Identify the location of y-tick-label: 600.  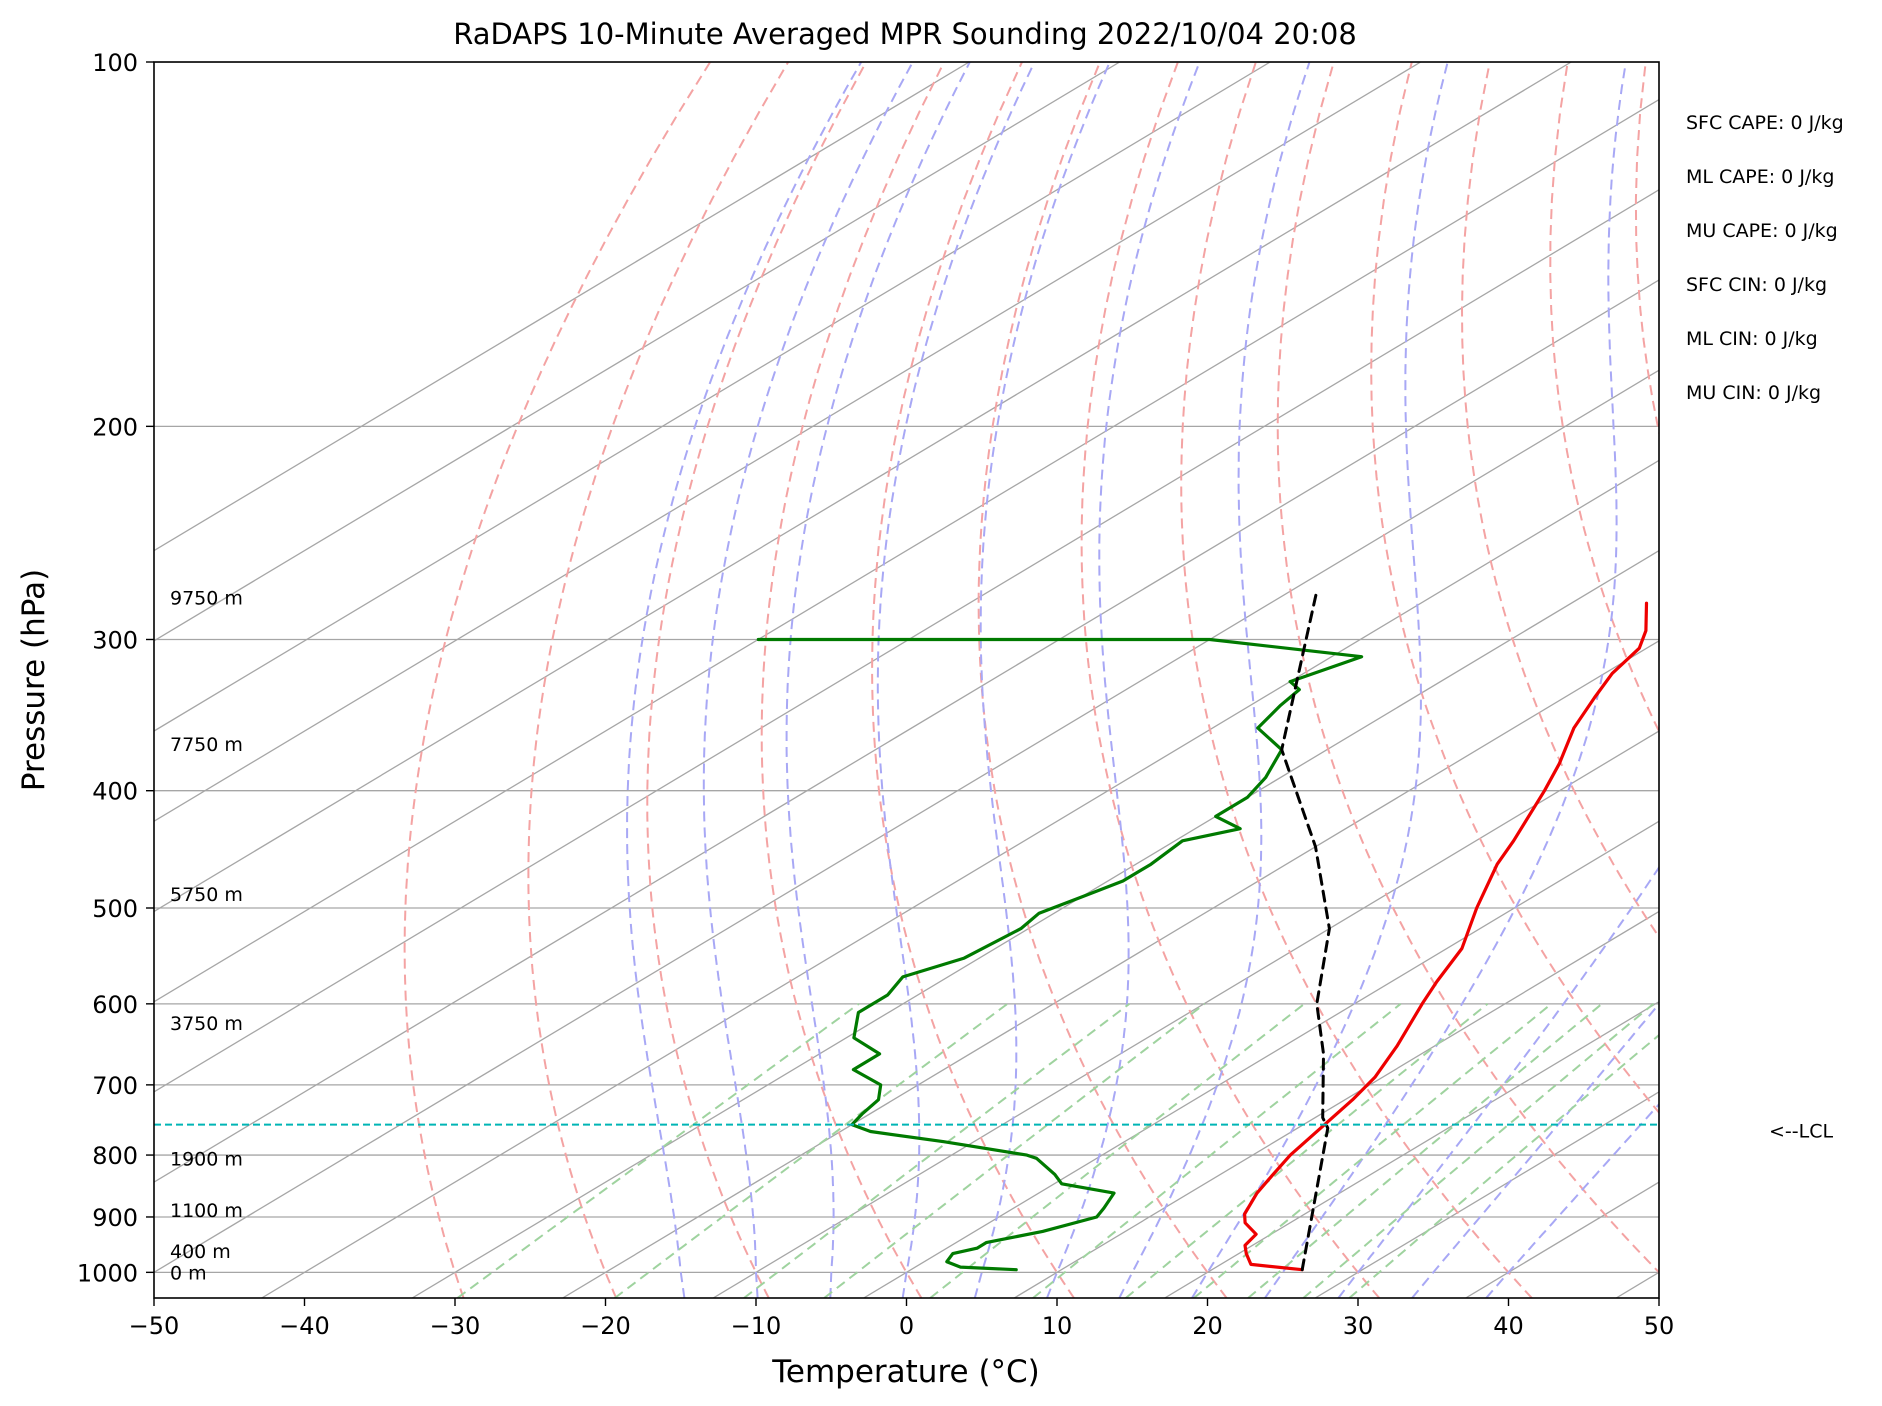
(115, 1005).